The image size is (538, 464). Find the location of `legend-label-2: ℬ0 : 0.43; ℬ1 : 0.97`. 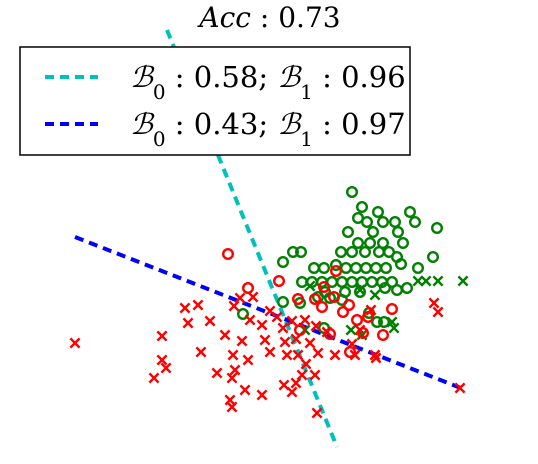

legend-label-2: ℬ0 : 0.43; ℬ1 : 0.97 is located at coordinates (268, 129).